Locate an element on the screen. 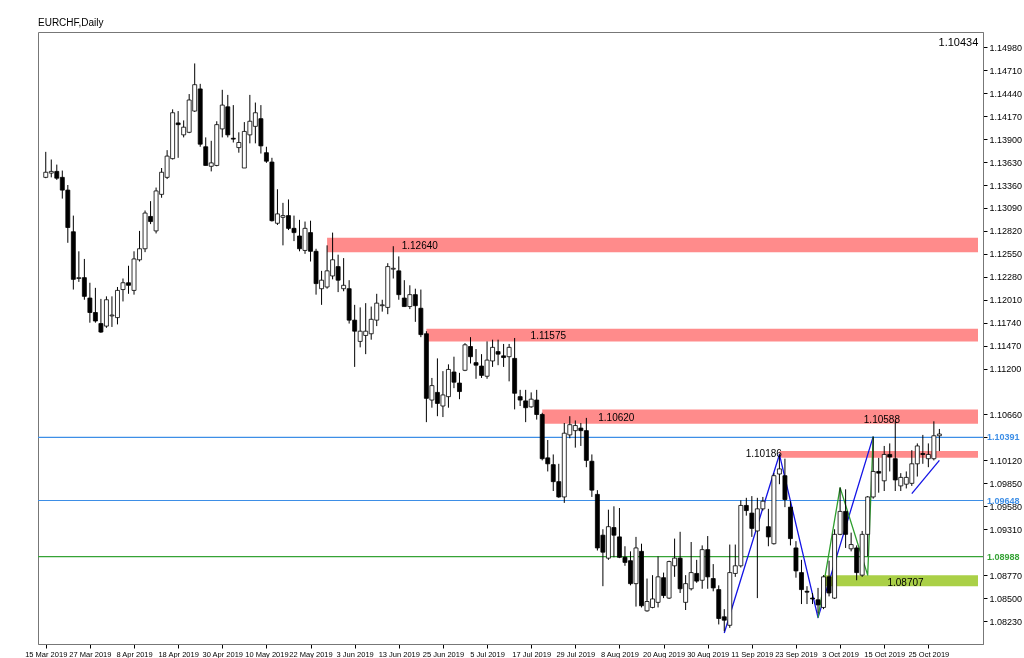 This screenshot has width=1024, height=658. y-tick-label: 1.14980 is located at coordinates (1006, 47).